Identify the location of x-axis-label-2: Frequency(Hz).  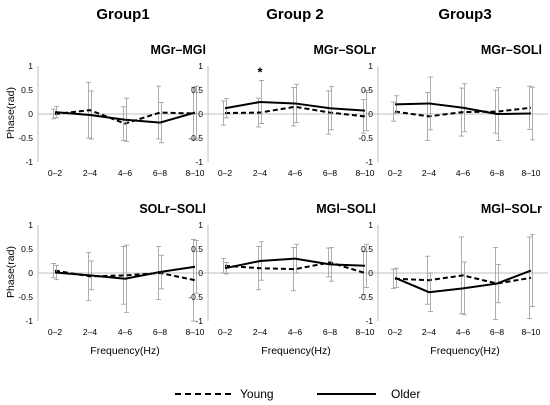
(295, 351).